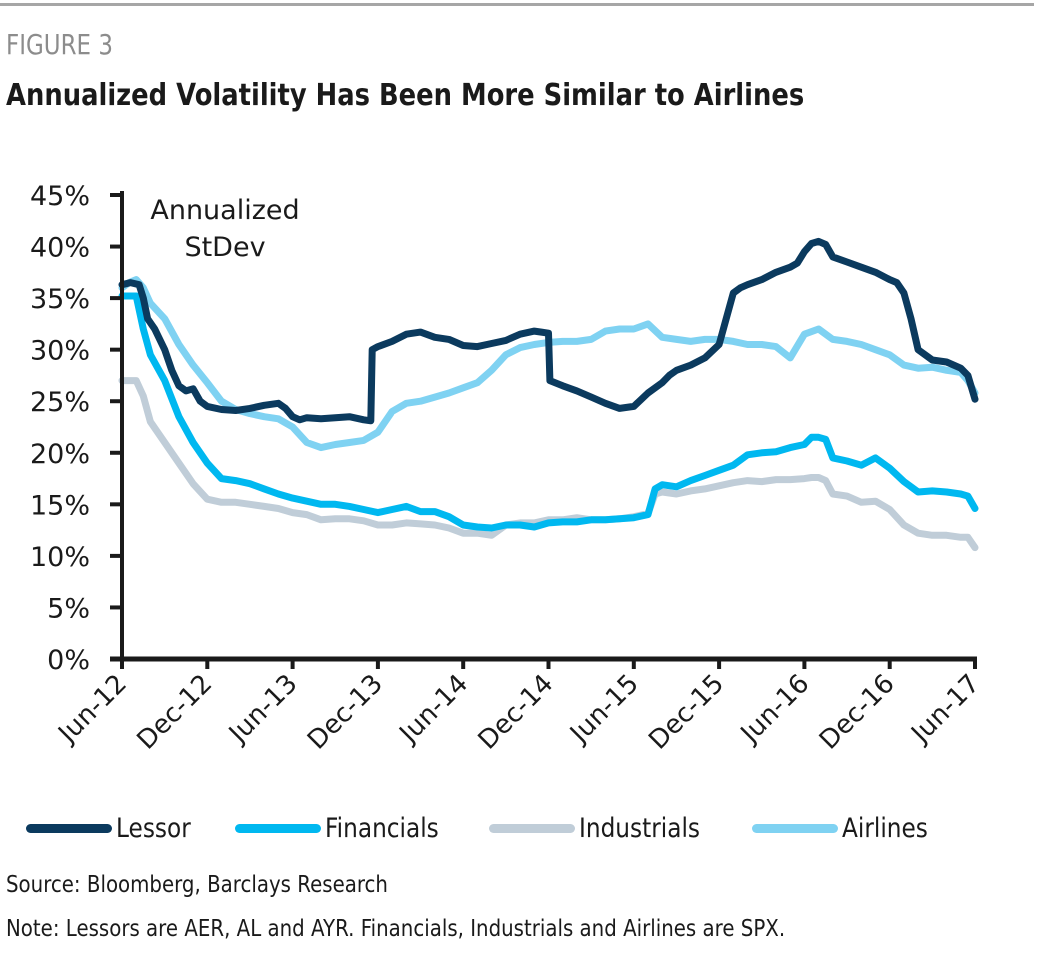 The image size is (1044, 957). I want to click on x-tick-label: Jun-17, so click(945, 709).